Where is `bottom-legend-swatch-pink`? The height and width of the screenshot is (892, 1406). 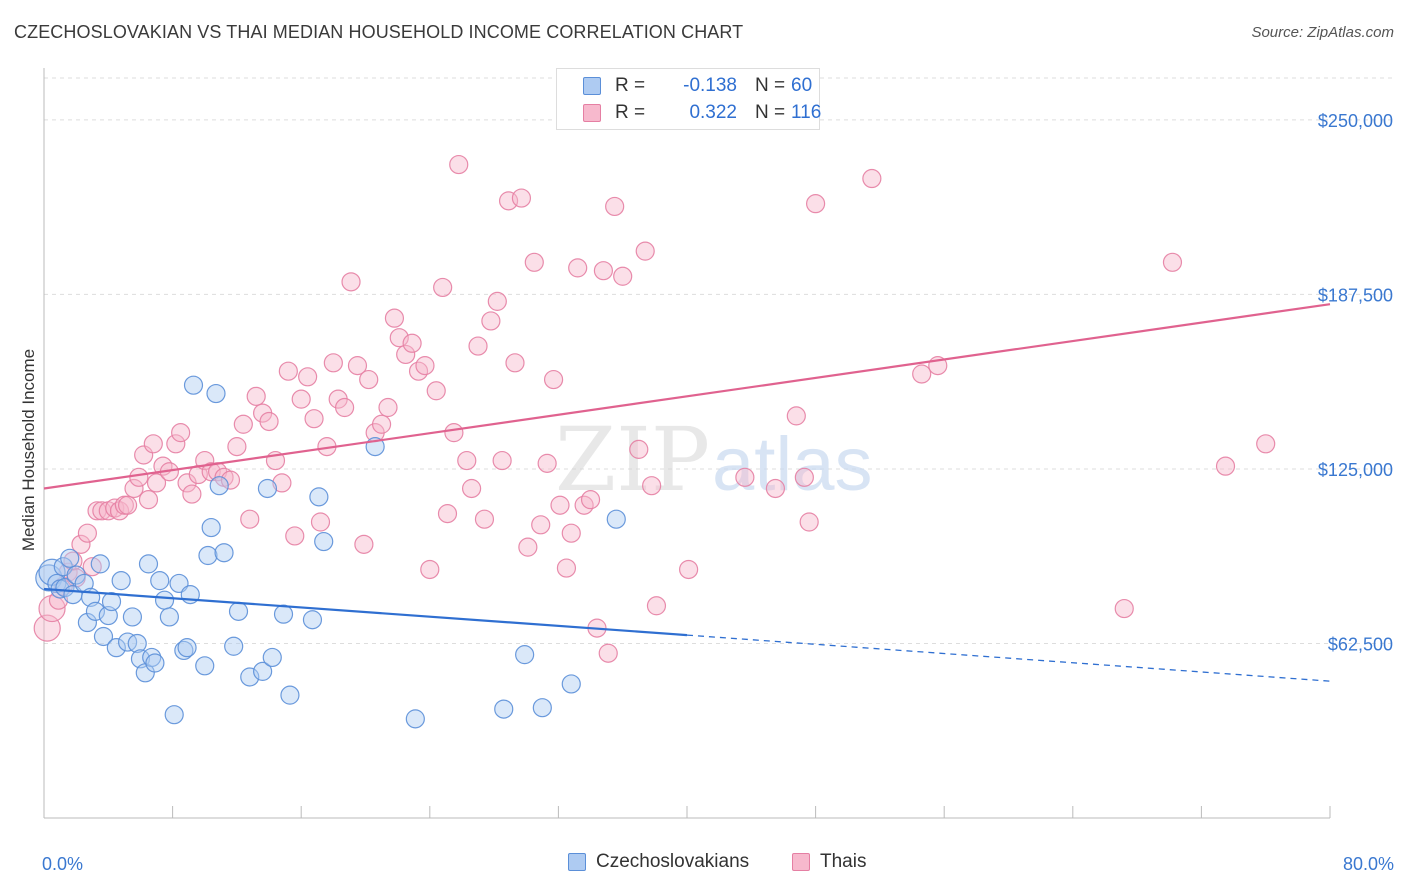
bottom-legend-swatch-pink is located at coordinates (801, 862).